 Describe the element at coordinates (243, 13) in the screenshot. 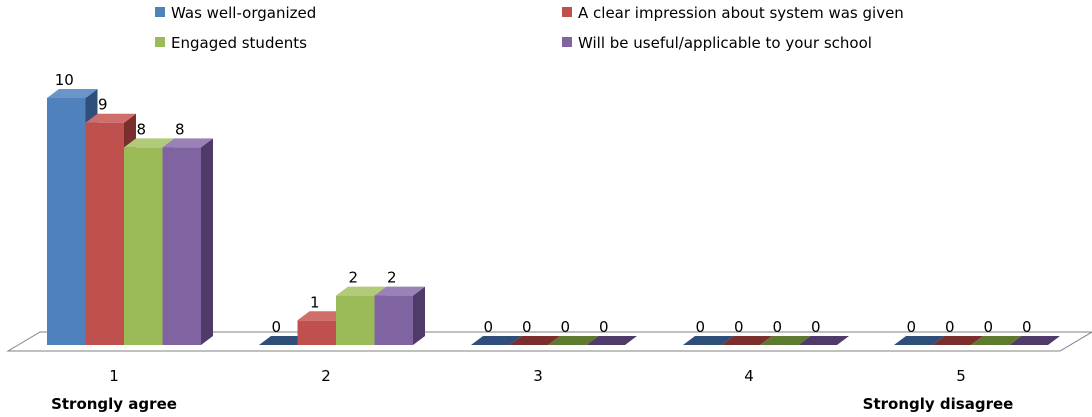

I see `legend-label-1: Was well-organized` at that location.